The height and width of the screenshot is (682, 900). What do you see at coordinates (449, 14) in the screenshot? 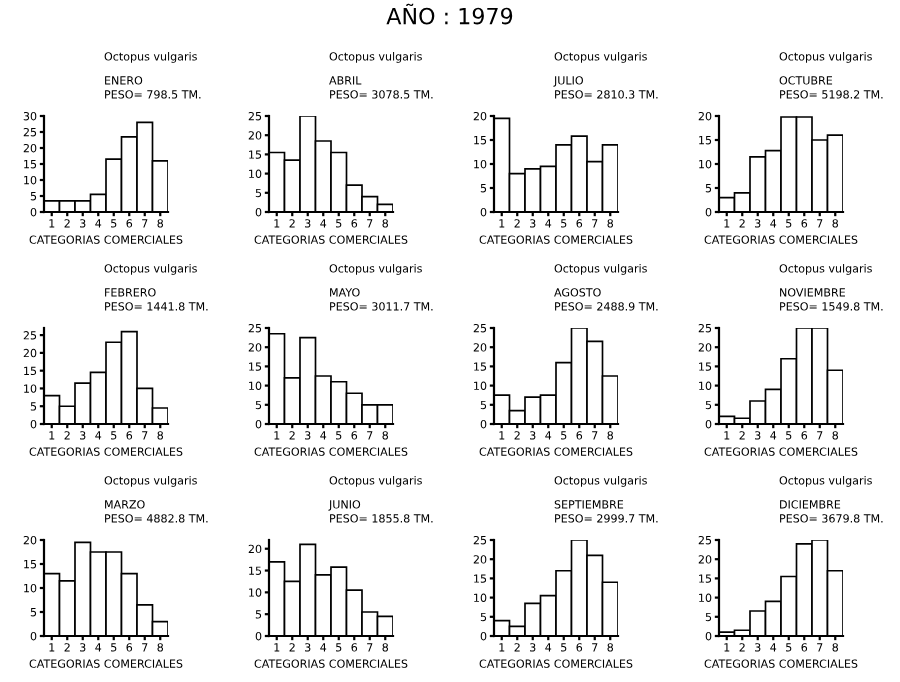
I see `text: AÑO : 1979` at bounding box center [449, 14].